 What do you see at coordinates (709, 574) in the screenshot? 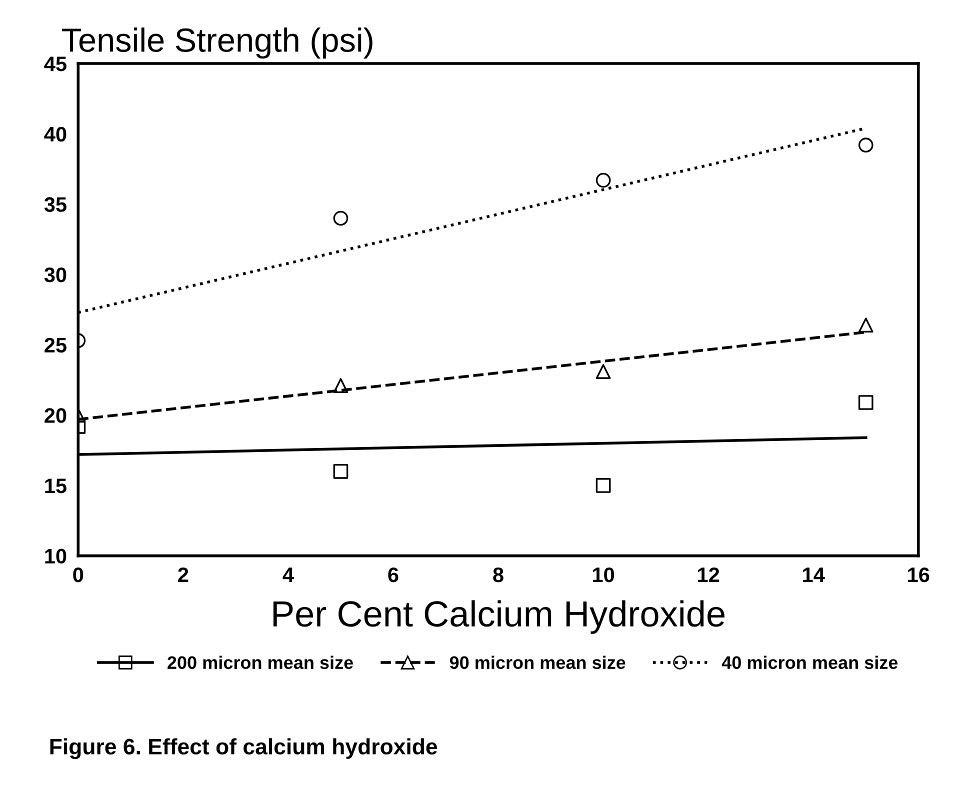
I see `x-tick-label: 12` at bounding box center [709, 574].